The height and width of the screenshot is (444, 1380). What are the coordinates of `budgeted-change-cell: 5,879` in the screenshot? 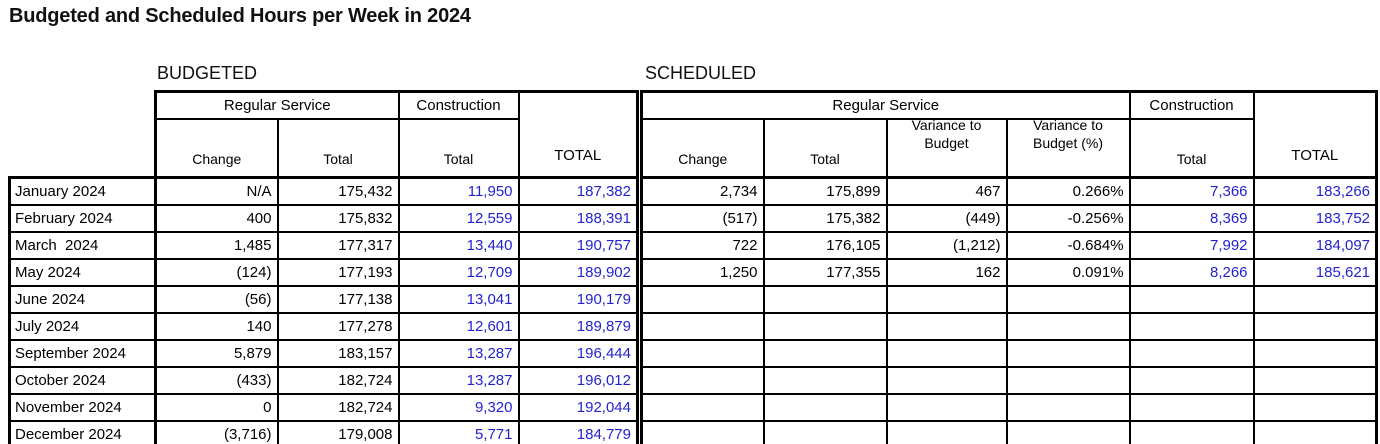 It's located at (216, 353).